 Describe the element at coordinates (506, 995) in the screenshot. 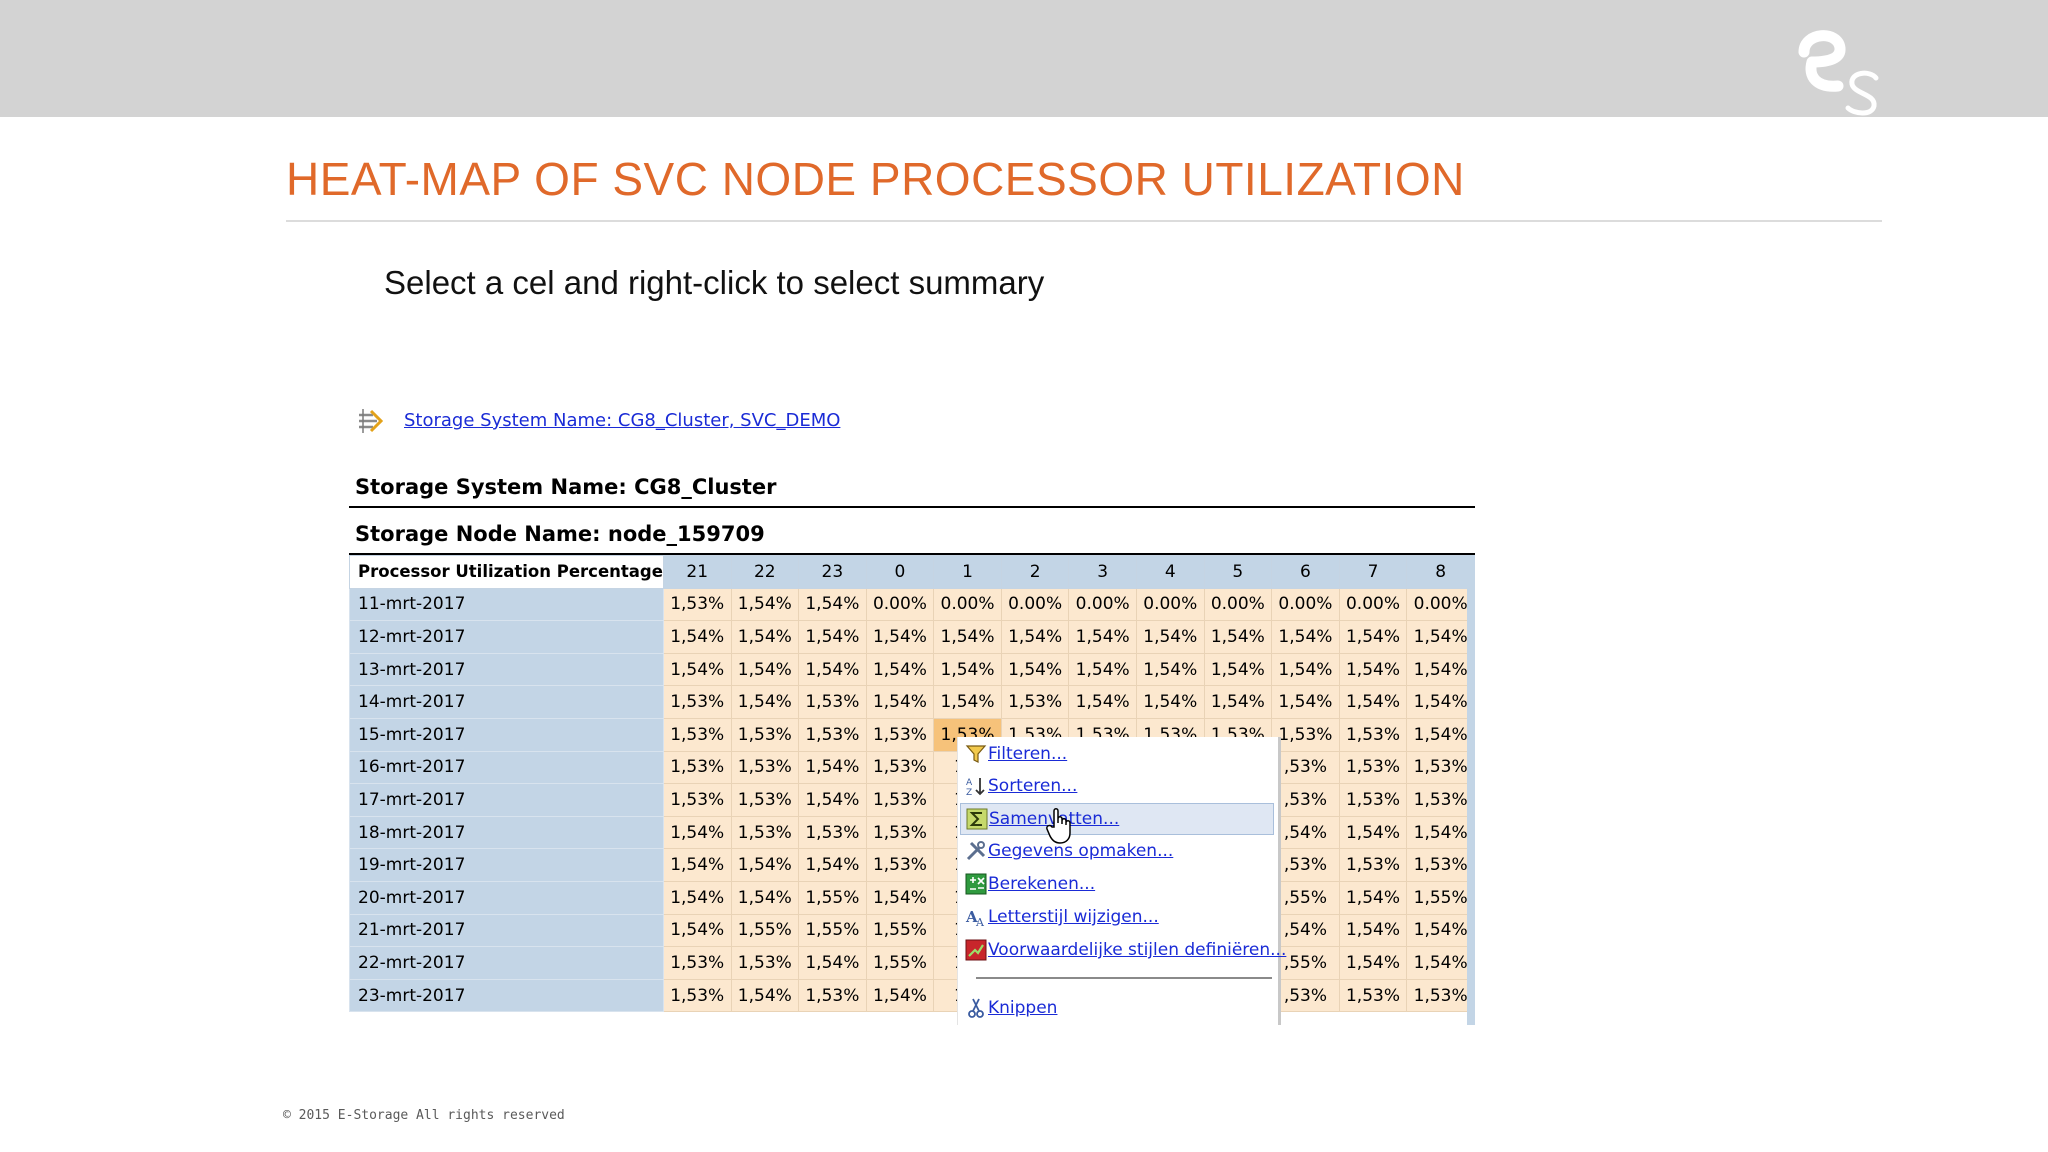

I see `row-date-header: 23-mrt-2017` at that location.